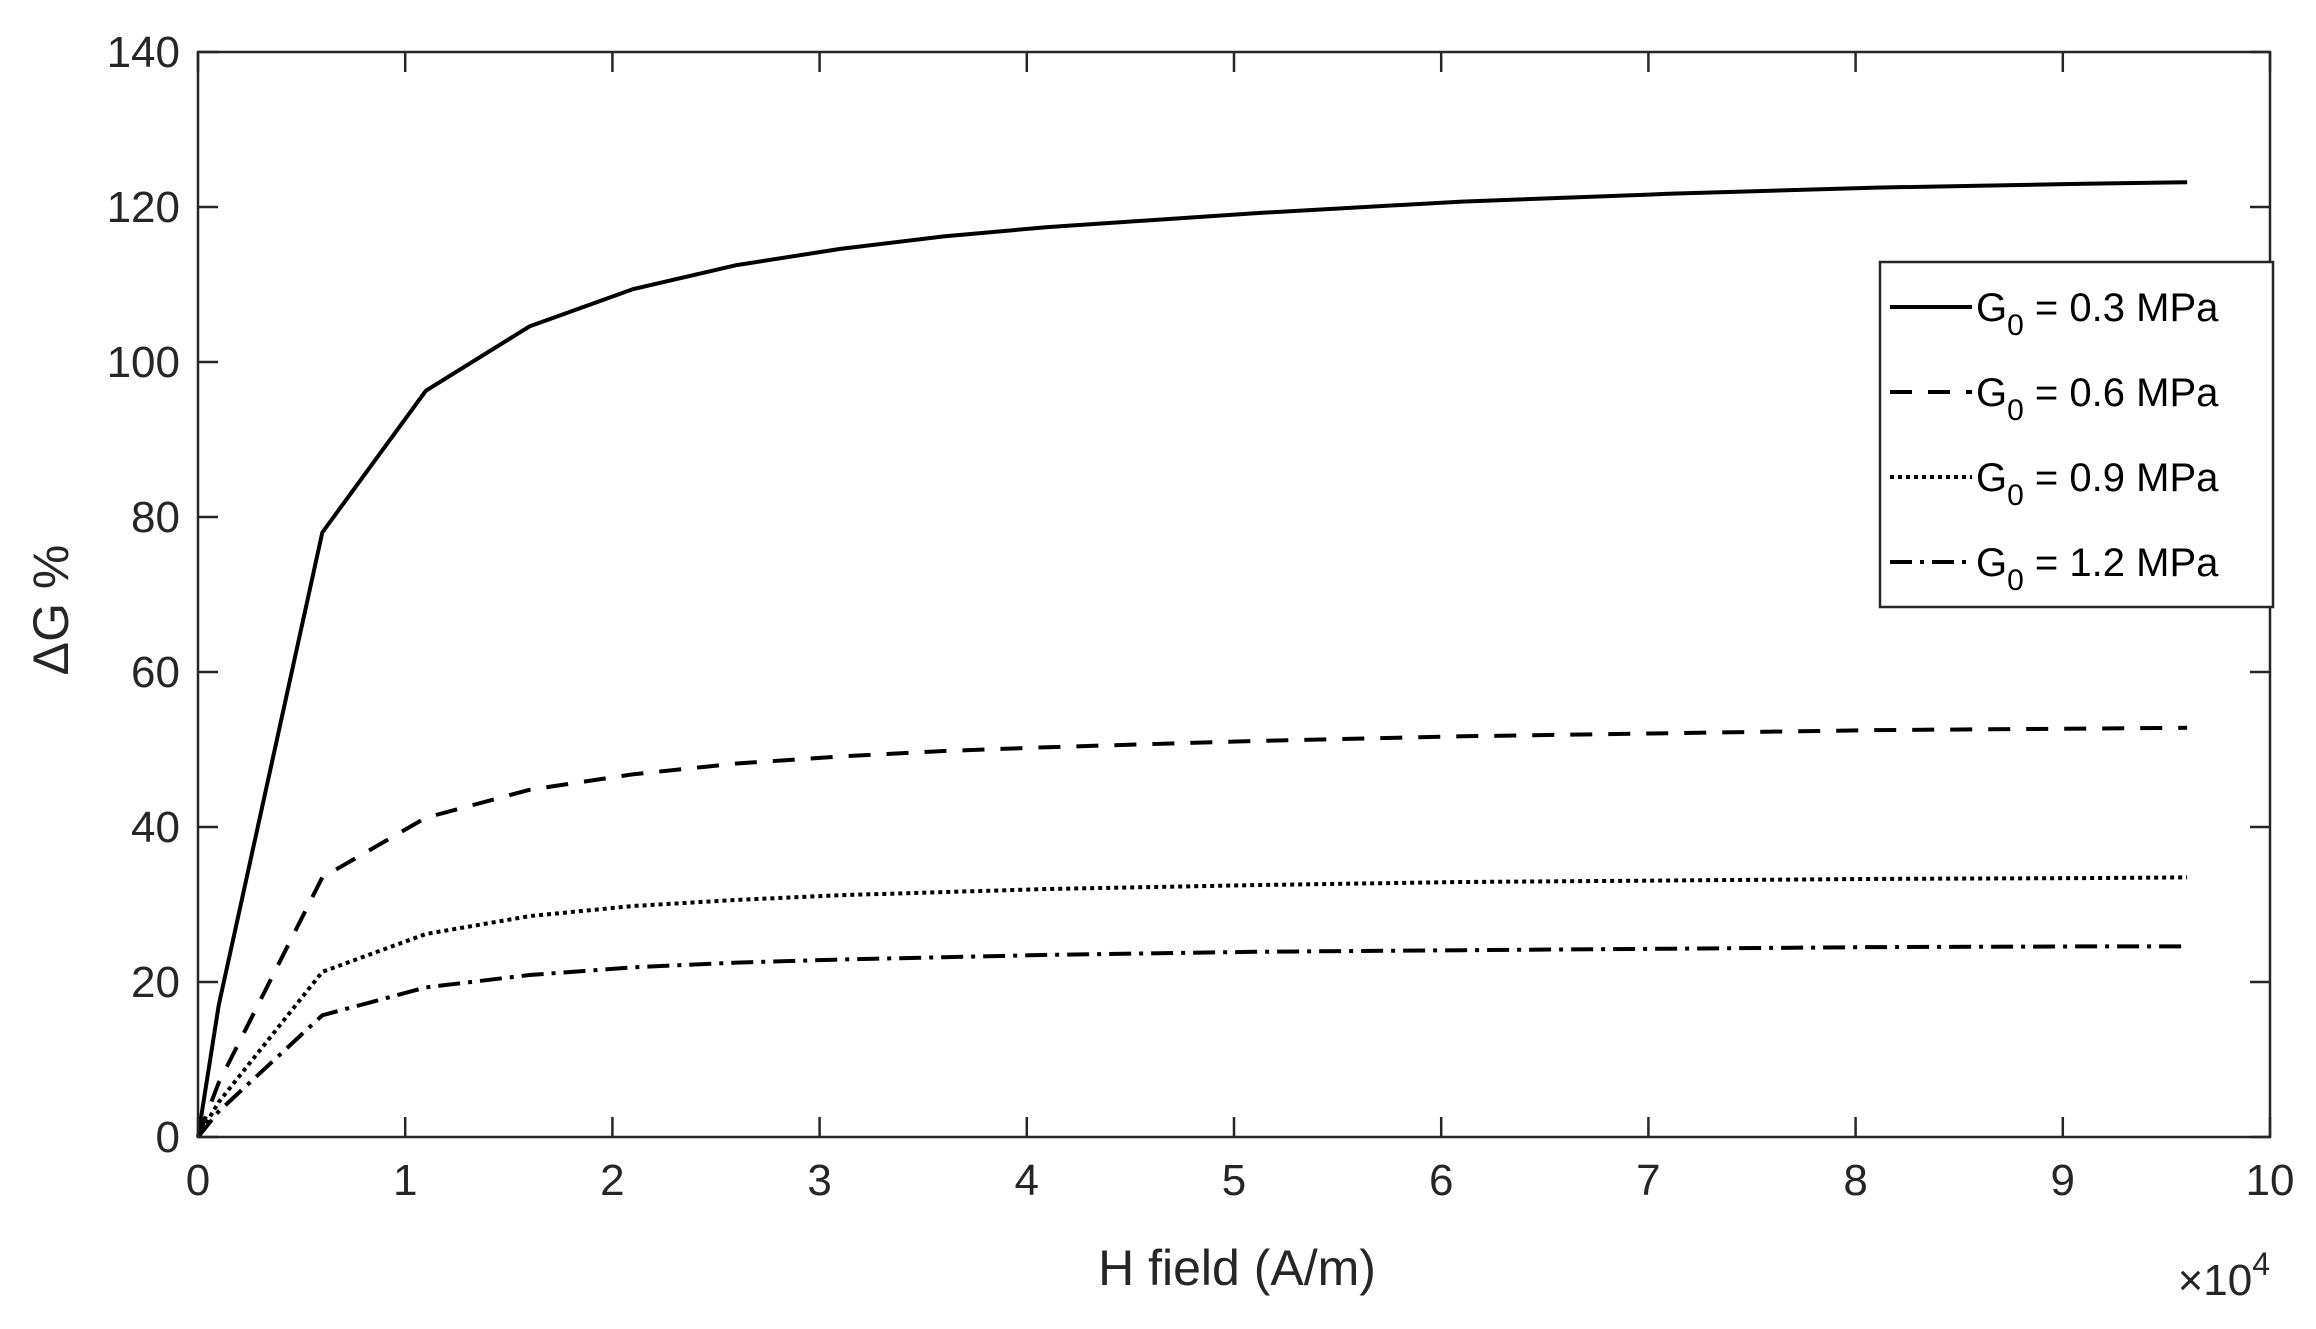 The width and height of the screenshot is (2316, 1329). What do you see at coordinates (143, 52) in the screenshot?
I see `y-tick-label: 140` at bounding box center [143, 52].